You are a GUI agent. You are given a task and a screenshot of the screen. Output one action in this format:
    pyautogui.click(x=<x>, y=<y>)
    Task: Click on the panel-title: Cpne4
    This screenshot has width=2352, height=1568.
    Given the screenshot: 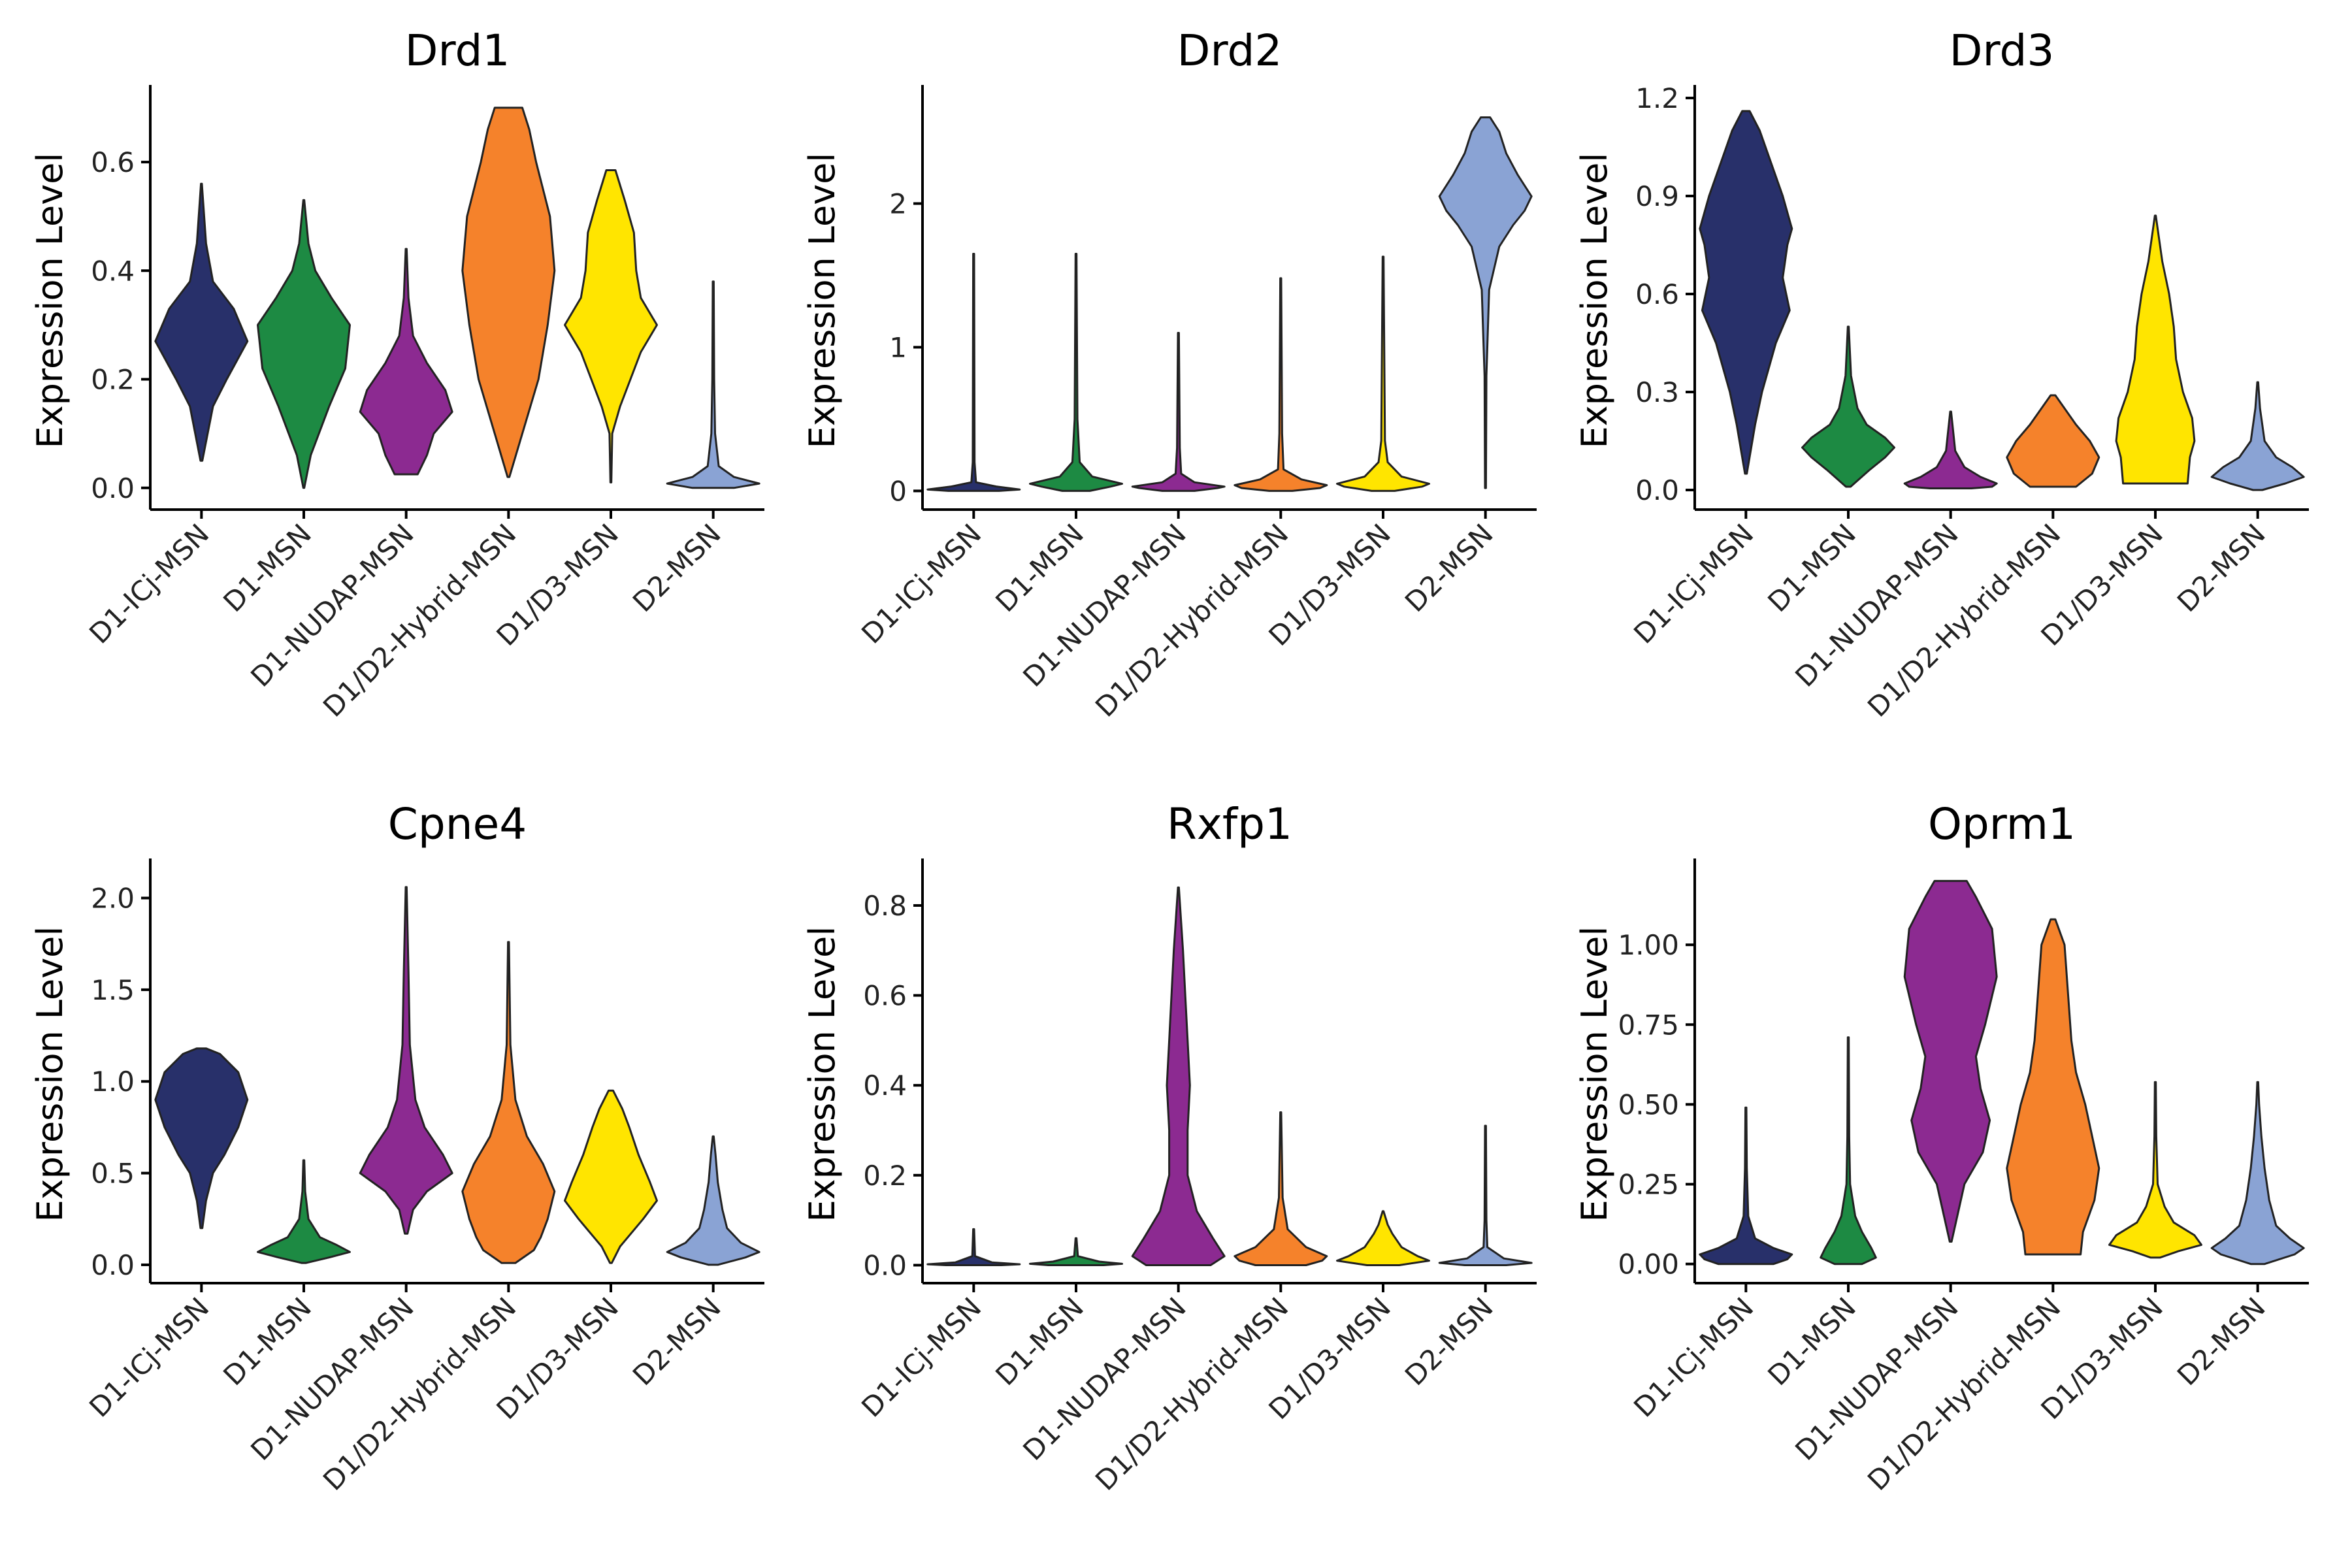 What is the action you would take?
    pyautogui.click(x=457, y=824)
    